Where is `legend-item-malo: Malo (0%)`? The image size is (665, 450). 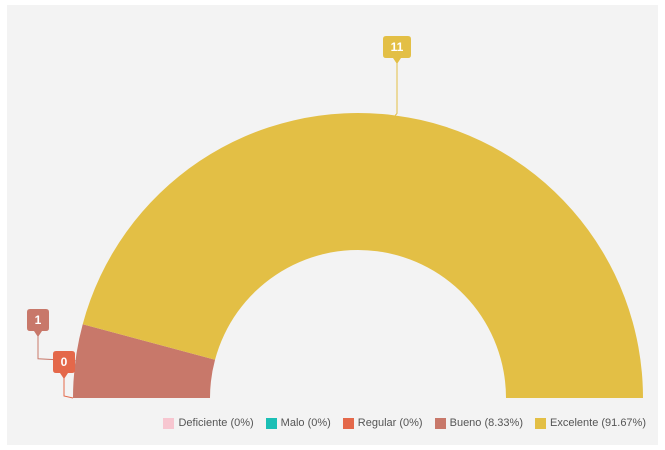 legend-item-malo: Malo (0%) is located at coordinates (298, 423).